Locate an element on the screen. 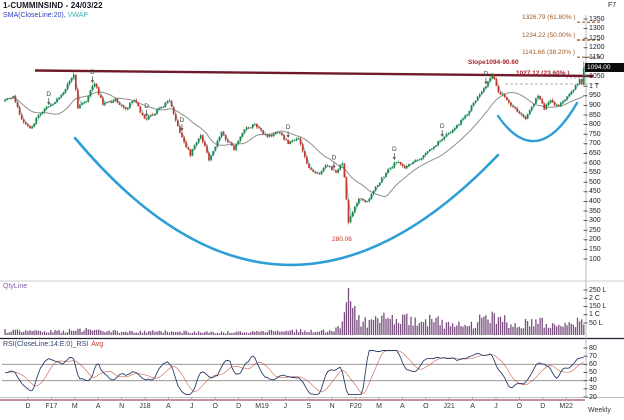 This screenshot has height=420, width=624. price-tick-label: 850 is located at coordinates (595, 115).